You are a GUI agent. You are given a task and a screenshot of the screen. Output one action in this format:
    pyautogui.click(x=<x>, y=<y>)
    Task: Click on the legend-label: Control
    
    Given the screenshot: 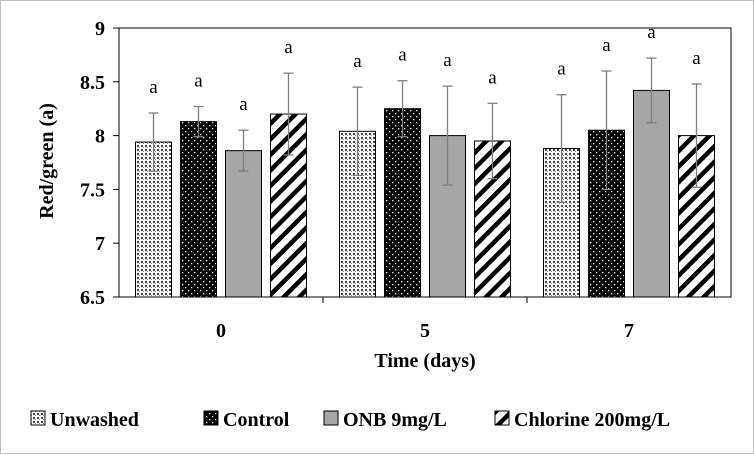 What is the action you would take?
    pyautogui.click(x=256, y=420)
    